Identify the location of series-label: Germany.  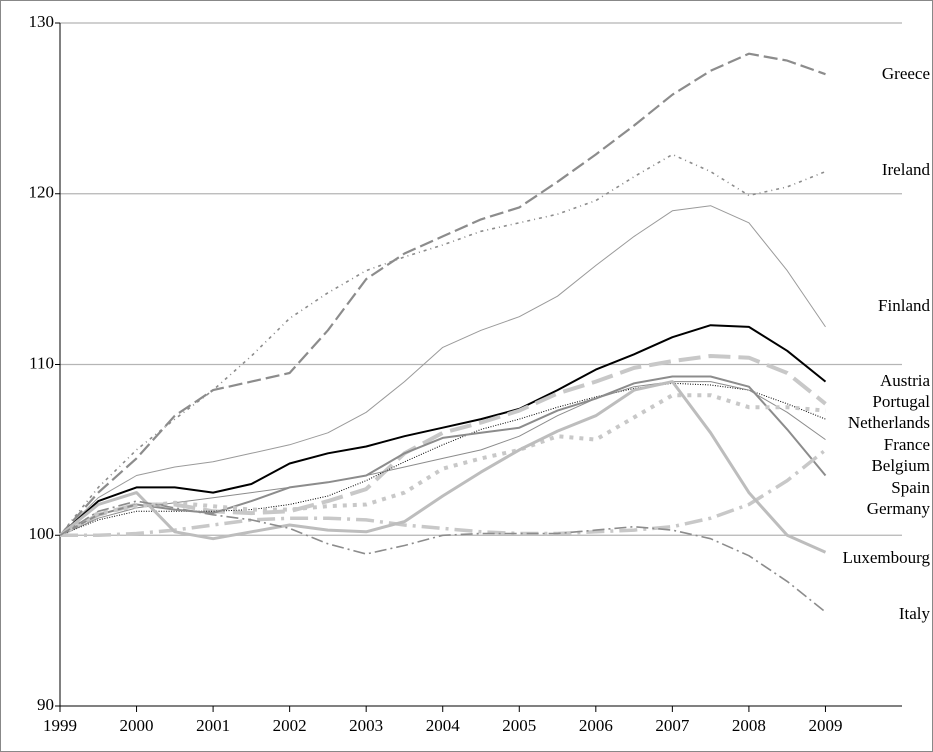
(899, 508).